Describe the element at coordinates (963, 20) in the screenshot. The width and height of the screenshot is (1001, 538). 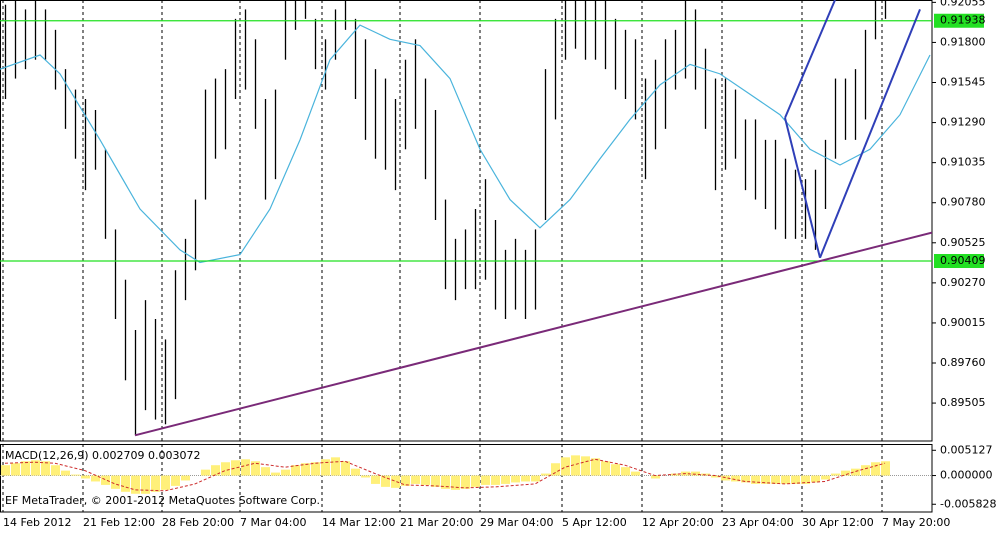
I see `level-label: 0.91938` at that location.